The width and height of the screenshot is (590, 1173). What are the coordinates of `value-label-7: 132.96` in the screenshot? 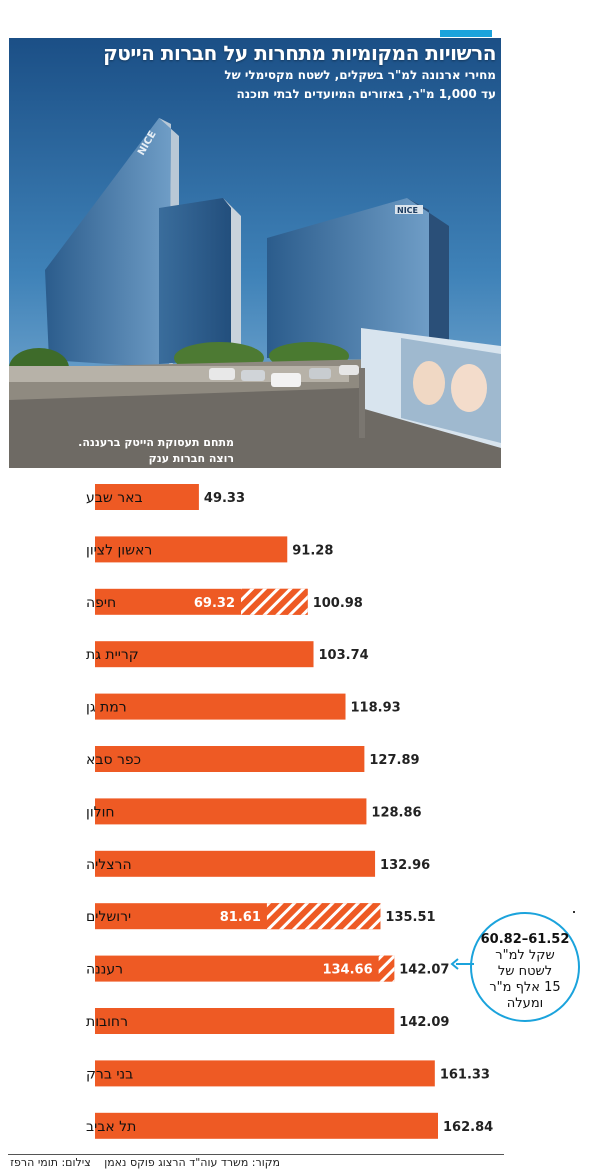 It's located at (405, 865).